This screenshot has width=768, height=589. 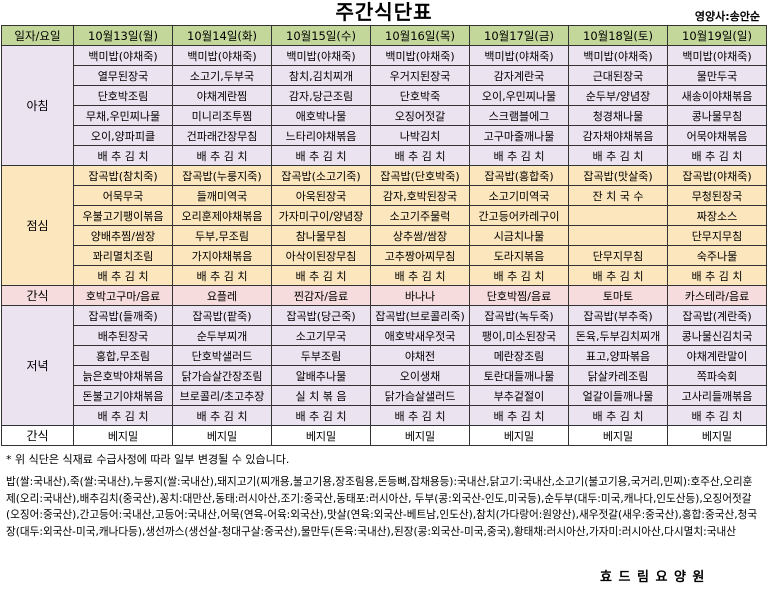 I want to click on title: 주간식단표, so click(x=384, y=12).